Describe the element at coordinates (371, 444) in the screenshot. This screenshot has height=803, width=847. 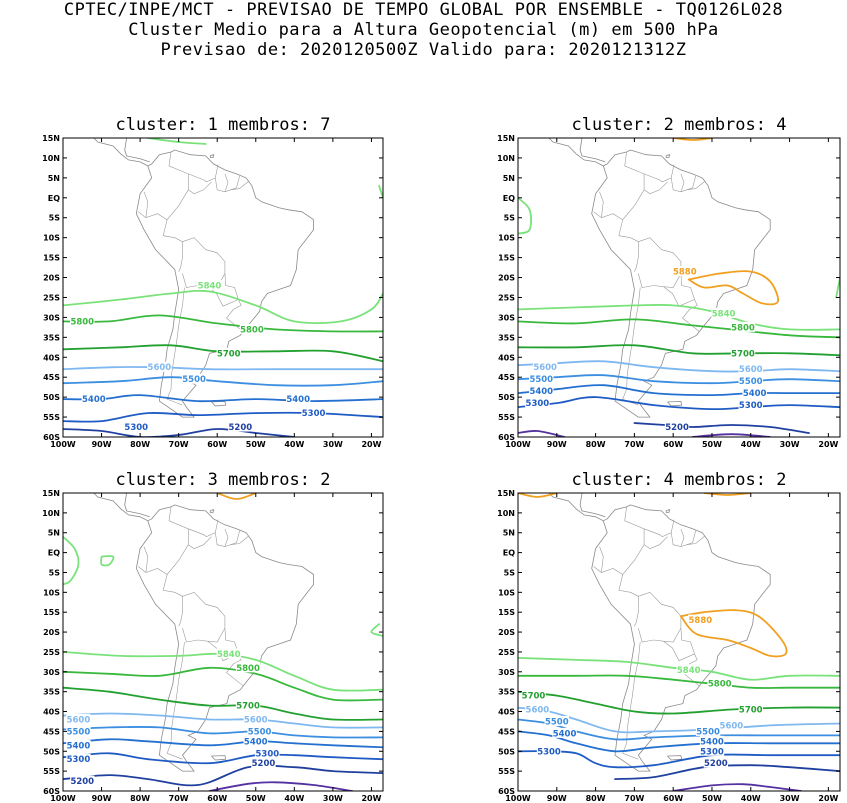
I see `lon-tick-label: 20W` at that location.